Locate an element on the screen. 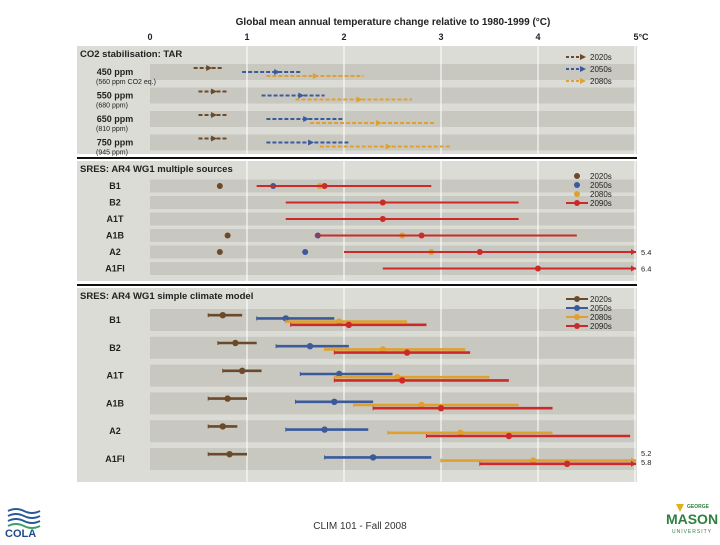 The width and height of the screenshot is (720, 545). x-tick-label: 3 is located at coordinates (440, 37).